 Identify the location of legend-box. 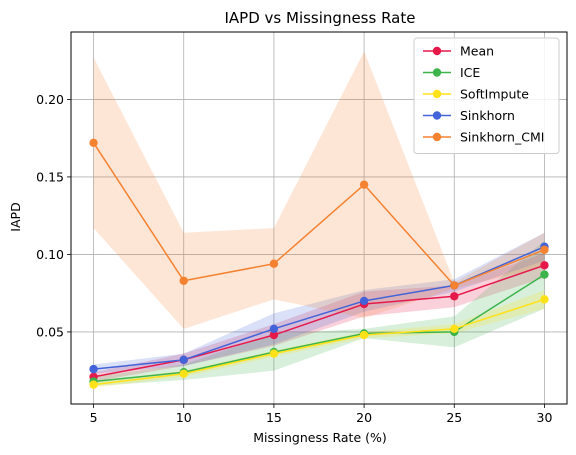
(486, 95).